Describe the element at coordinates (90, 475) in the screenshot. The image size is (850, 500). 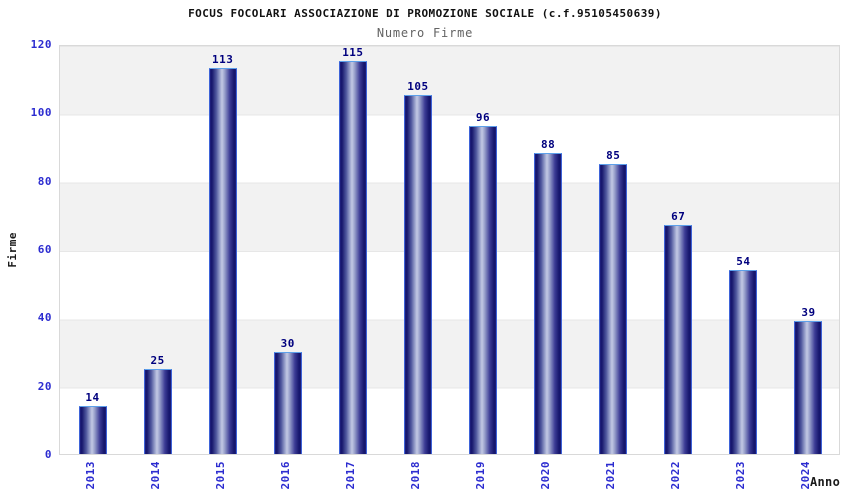
I see `x-tick-label: 2013` at that location.